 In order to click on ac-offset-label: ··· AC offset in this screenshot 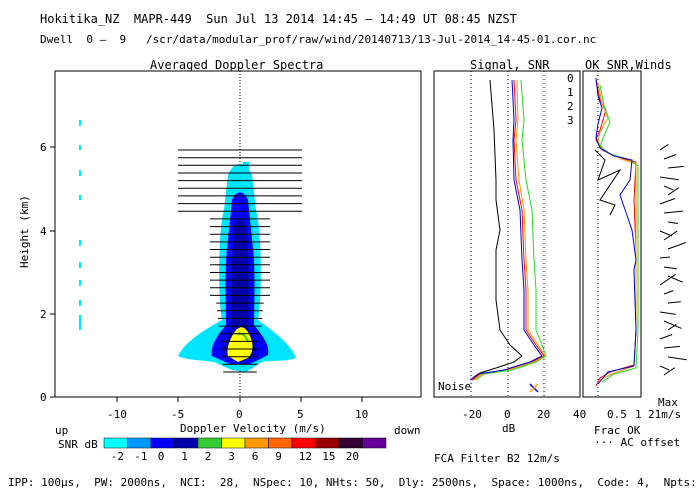, I will do `click(637, 442)`.